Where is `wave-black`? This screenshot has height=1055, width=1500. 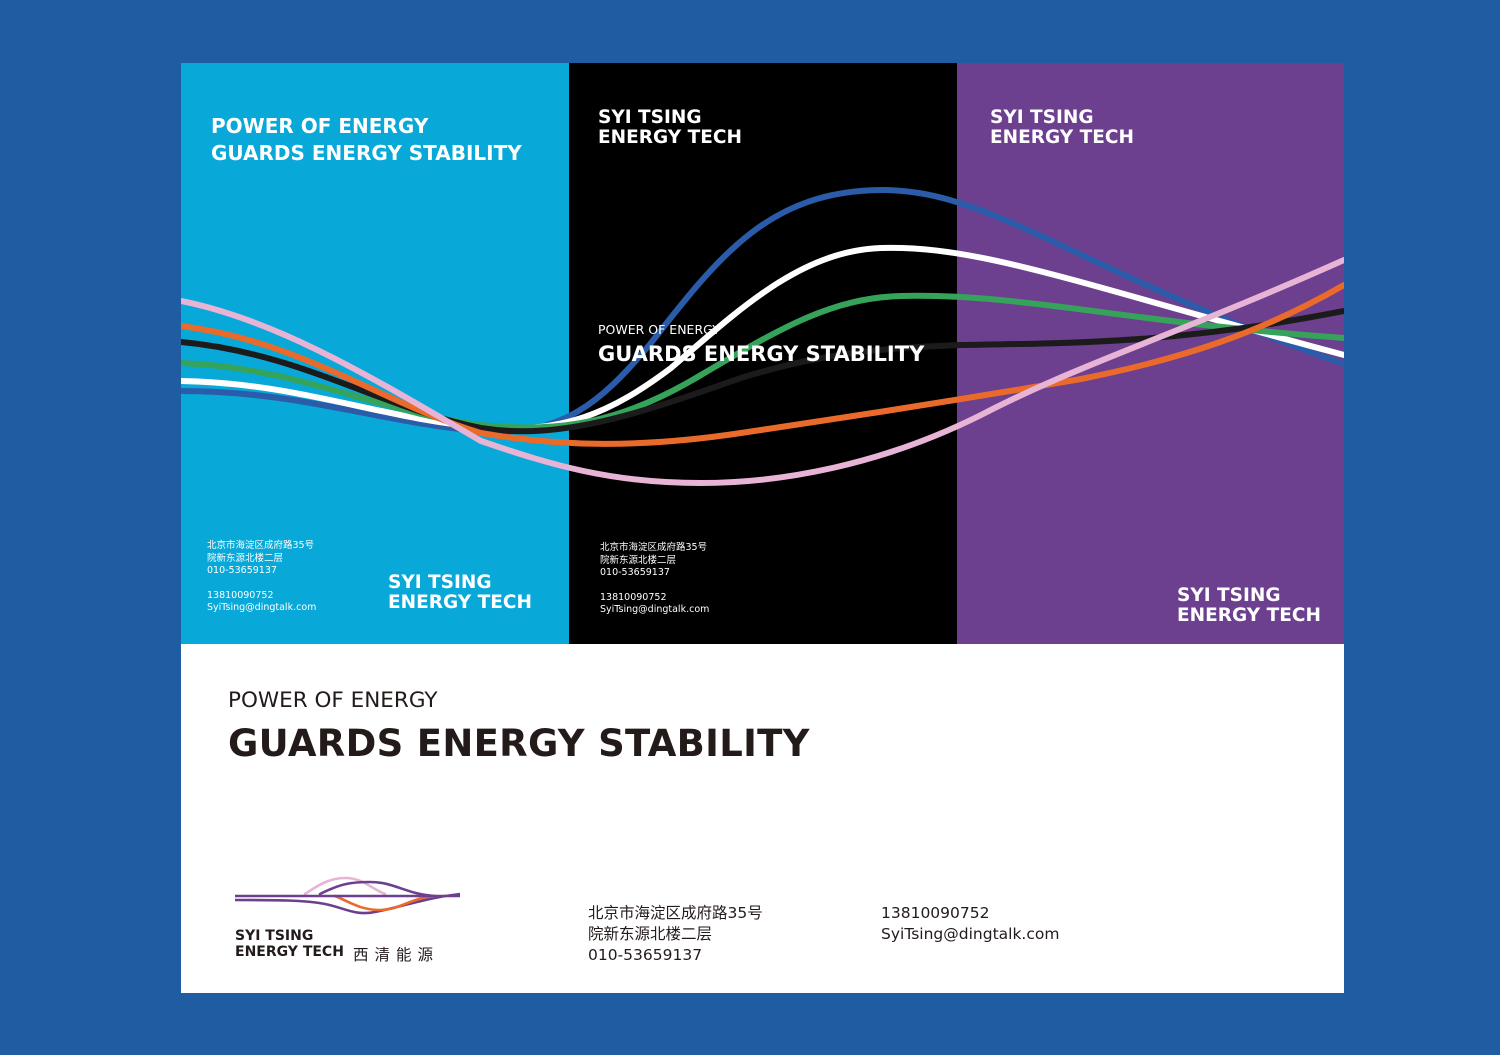
wave-black is located at coordinates (762, 371).